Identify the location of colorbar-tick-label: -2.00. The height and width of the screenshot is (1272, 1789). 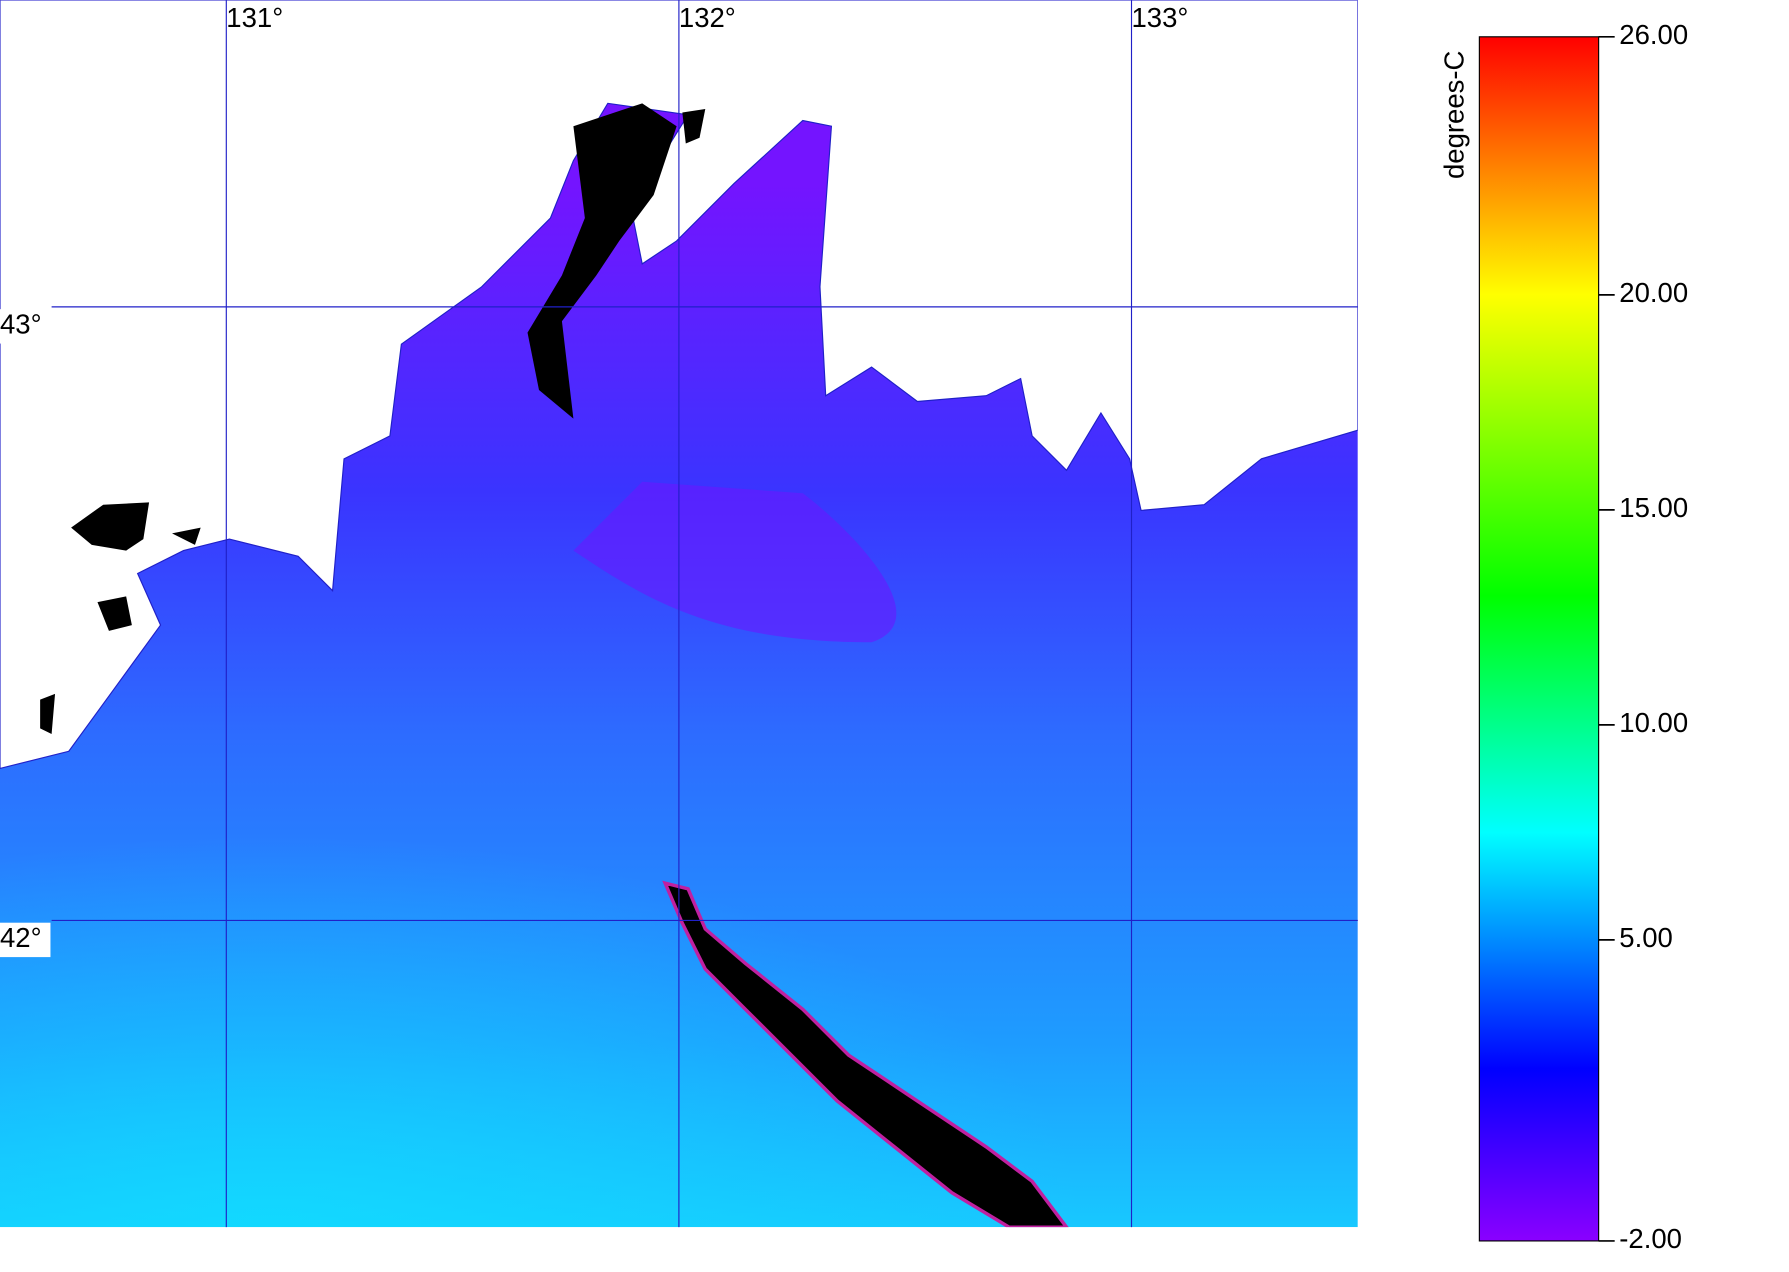
(1650, 1238).